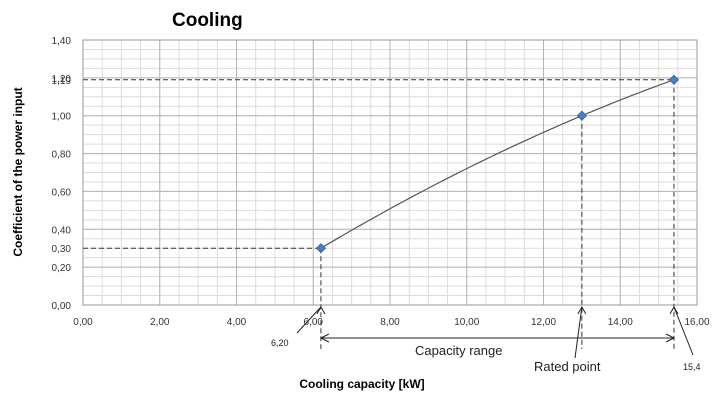  What do you see at coordinates (62, 306) in the screenshot?
I see `y-tick-label: 0,00` at bounding box center [62, 306].